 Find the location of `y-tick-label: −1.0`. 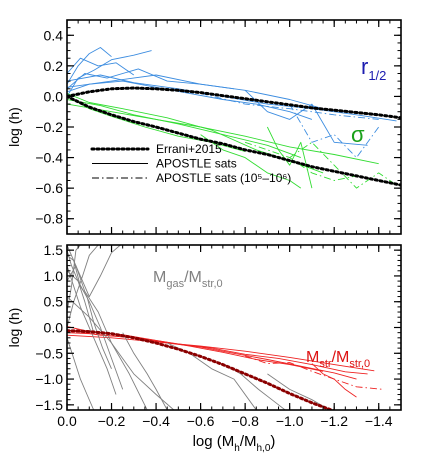

y-tick-label: −1.0 is located at coordinates (49, 379).